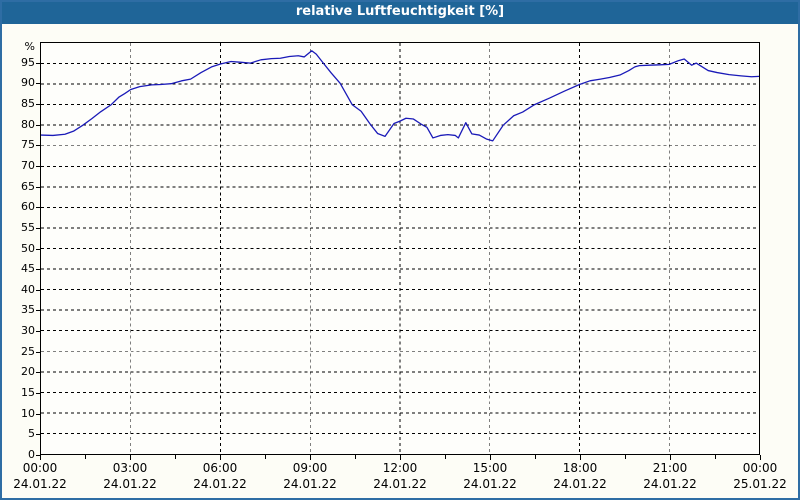 This screenshot has height=500, width=800. What do you see at coordinates (31, 454) in the screenshot?
I see `y-tick-label-0: 0` at bounding box center [31, 454].